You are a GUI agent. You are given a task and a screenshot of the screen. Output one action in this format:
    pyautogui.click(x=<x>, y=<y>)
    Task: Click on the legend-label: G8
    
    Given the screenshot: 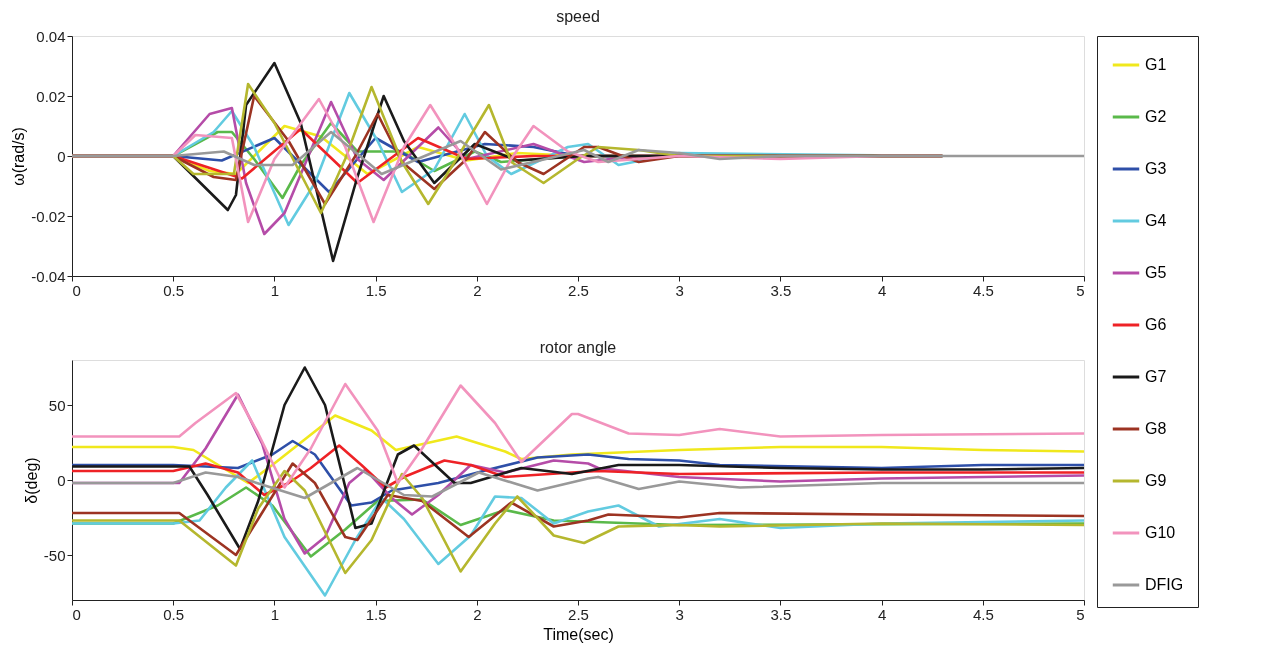 What is the action you would take?
    pyautogui.click(x=1156, y=428)
    